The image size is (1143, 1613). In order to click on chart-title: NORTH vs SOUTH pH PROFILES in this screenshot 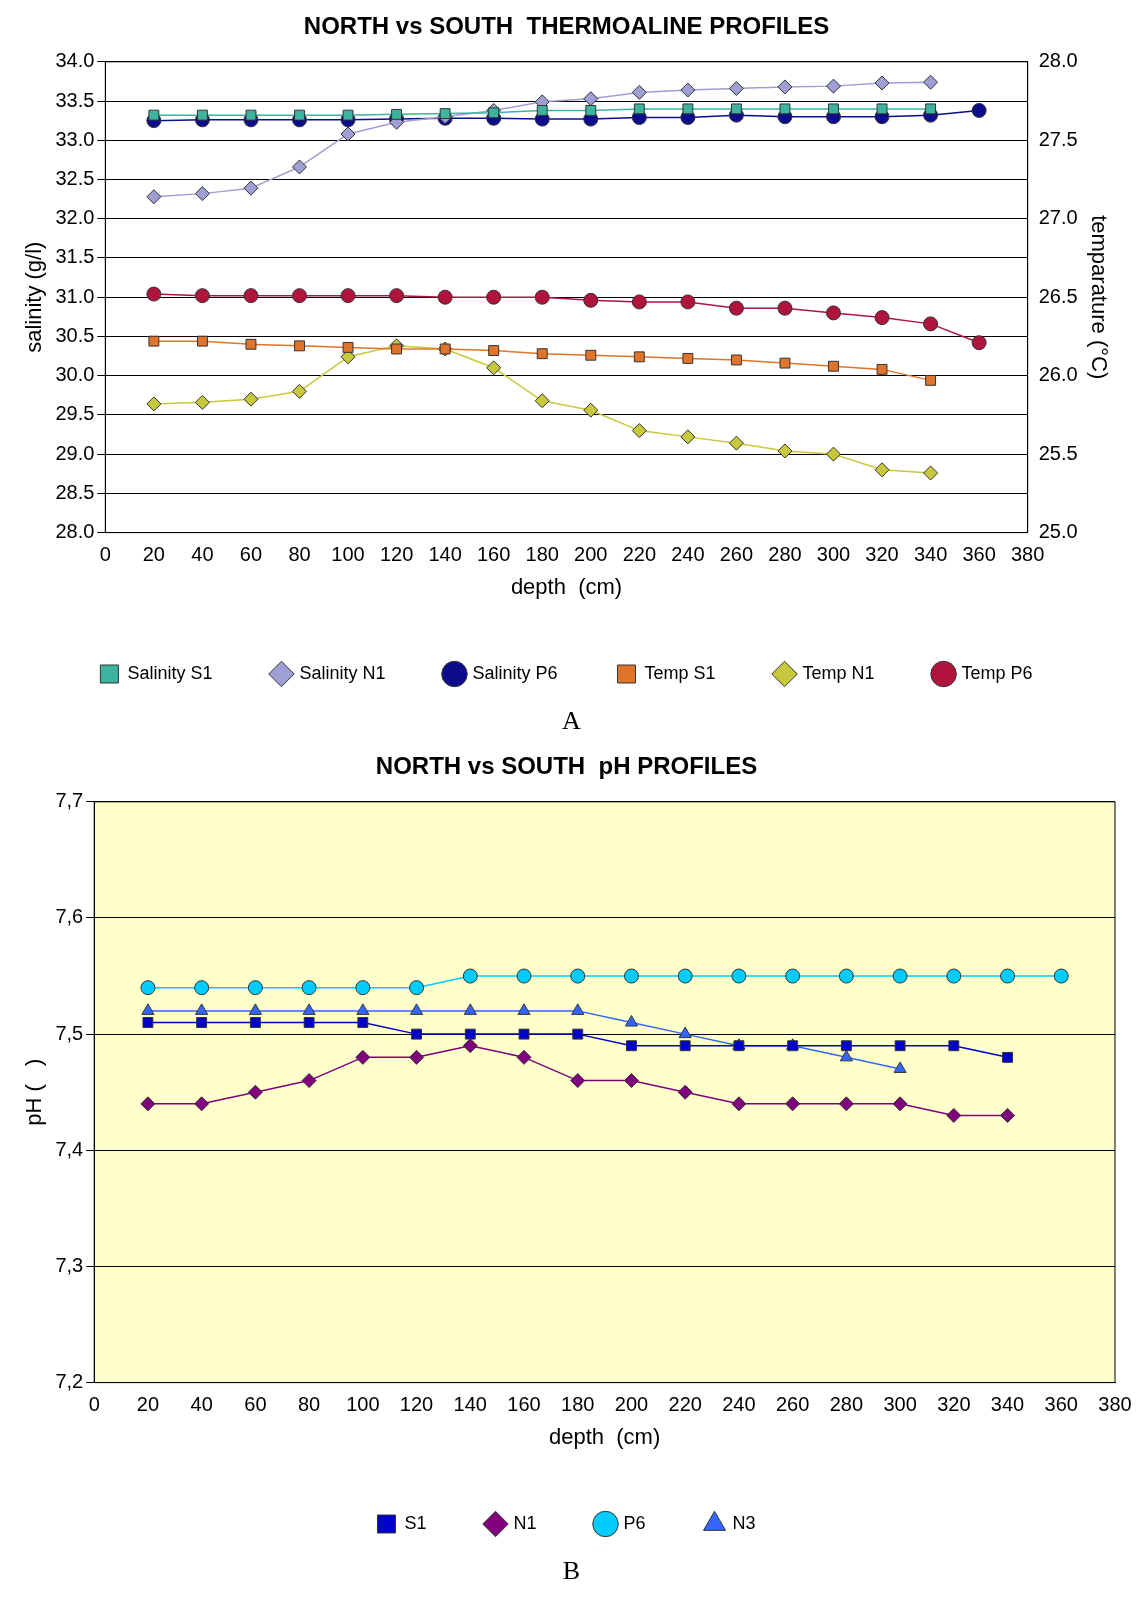, I will do `click(566, 766)`.